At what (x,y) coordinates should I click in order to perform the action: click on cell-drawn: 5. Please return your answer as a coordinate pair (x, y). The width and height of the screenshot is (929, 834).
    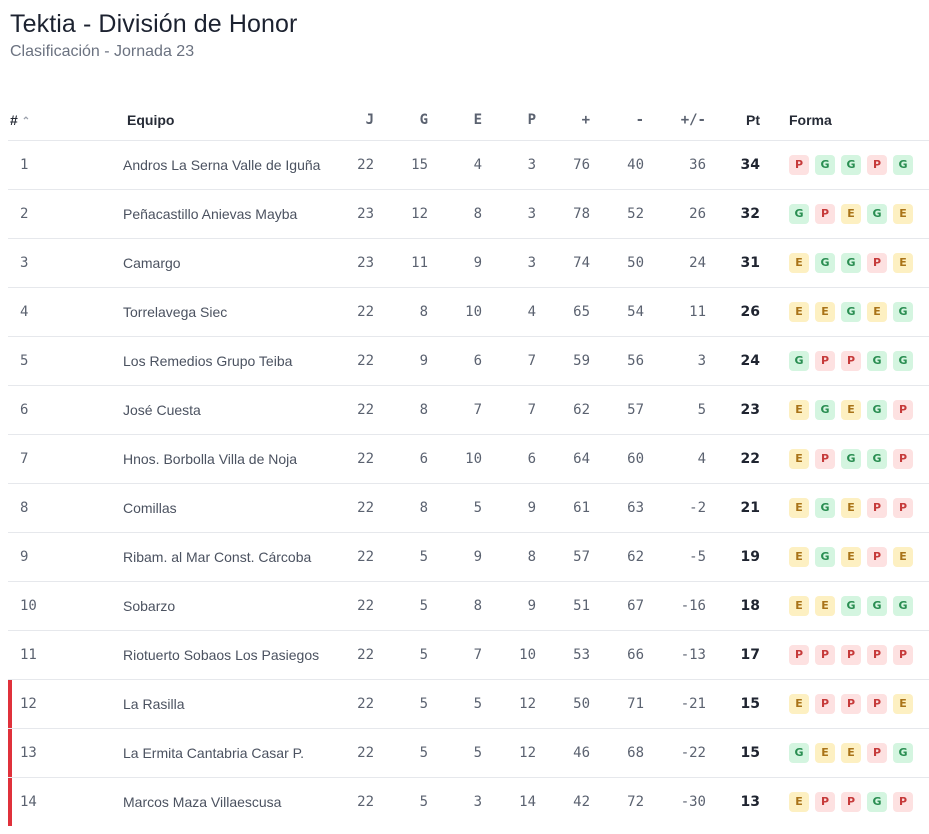
    Looking at the image, I should click on (455, 508).